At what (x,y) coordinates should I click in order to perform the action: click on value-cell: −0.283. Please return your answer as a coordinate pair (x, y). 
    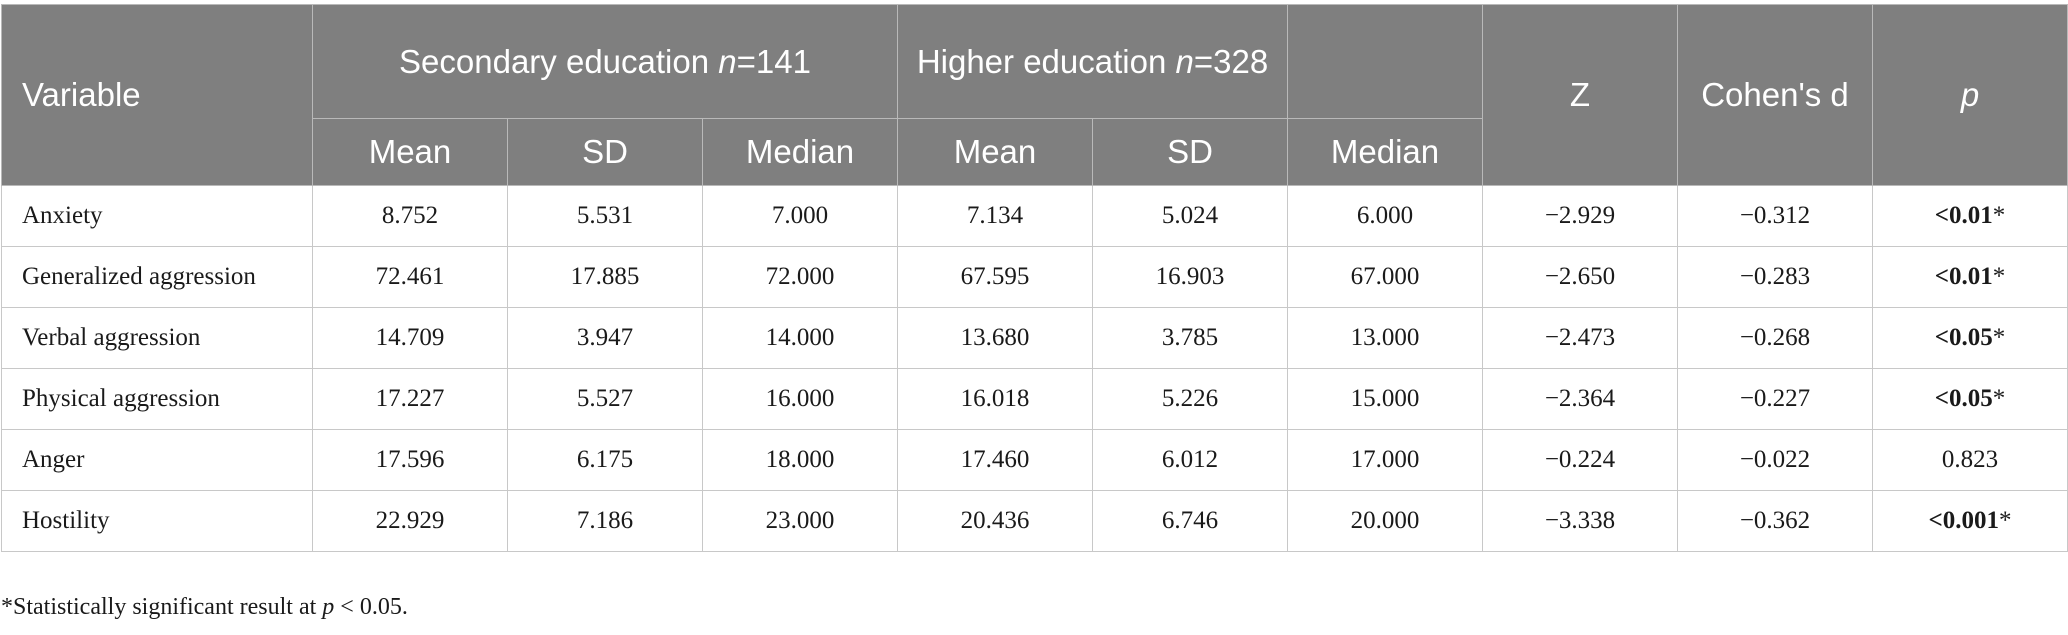
    Looking at the image, I should click on (1775, 277).